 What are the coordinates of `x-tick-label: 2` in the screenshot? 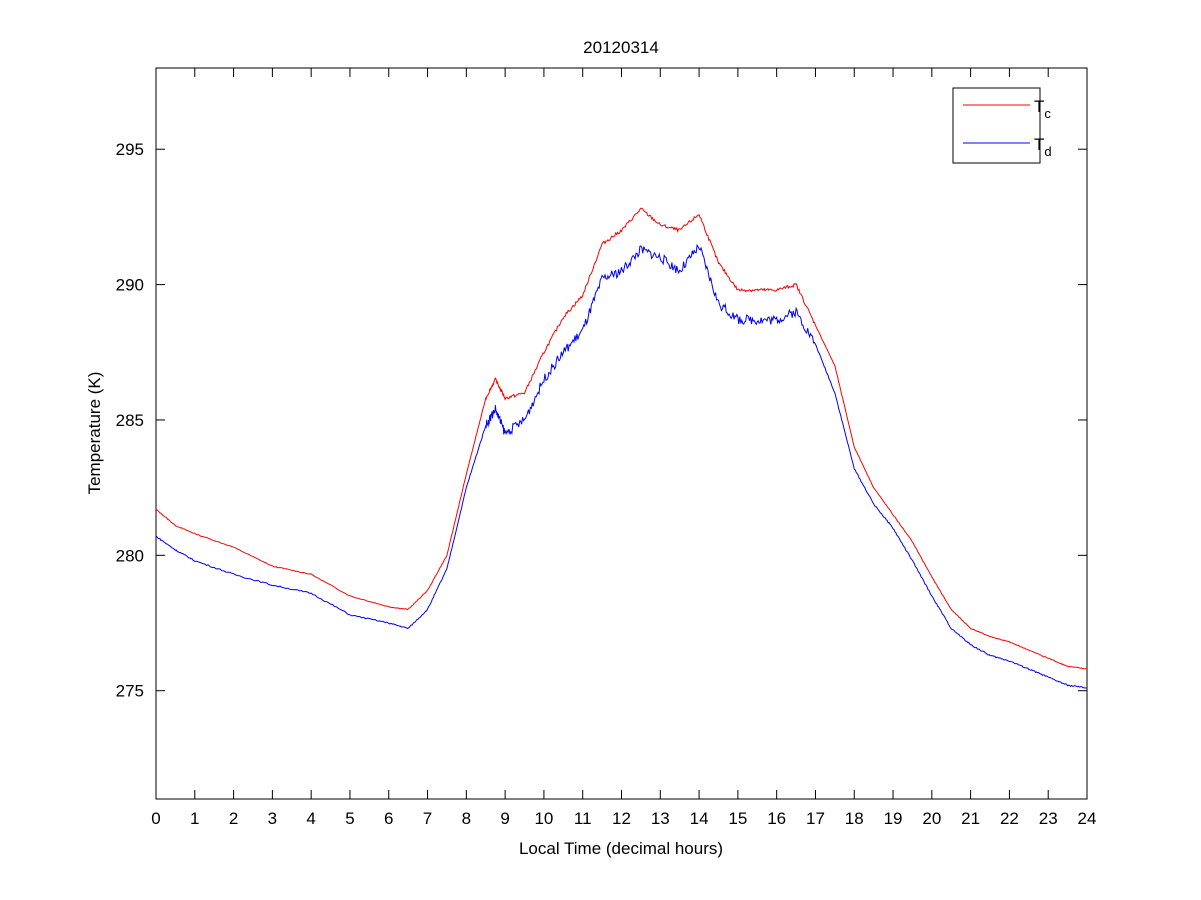 It's located at (233, 818).